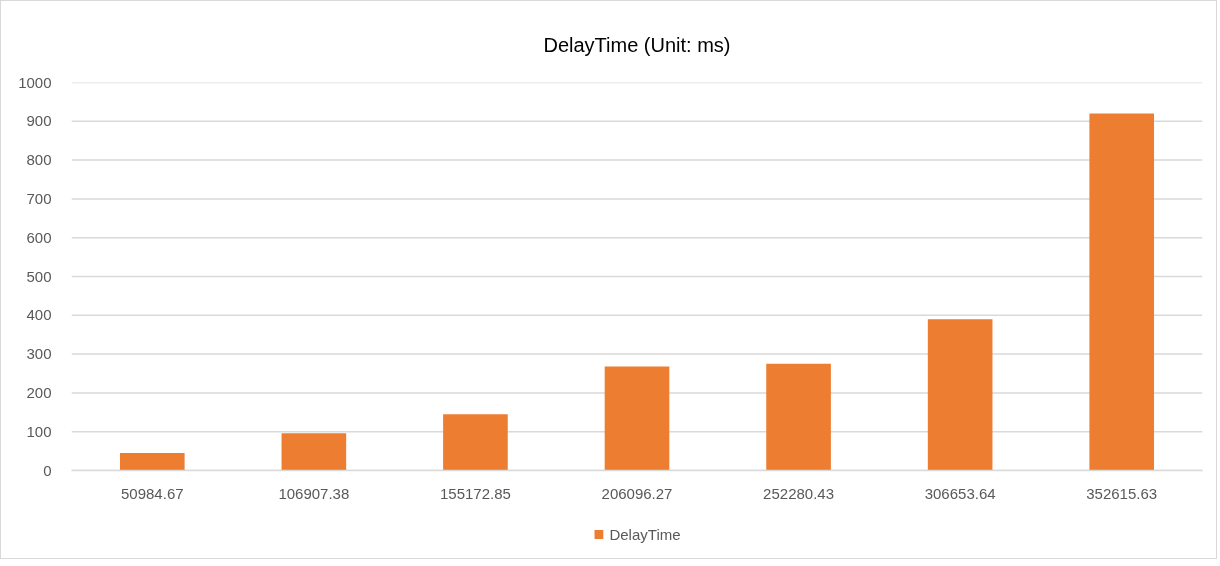  I want to click on y-tick-label: 500, so click(39, 276).